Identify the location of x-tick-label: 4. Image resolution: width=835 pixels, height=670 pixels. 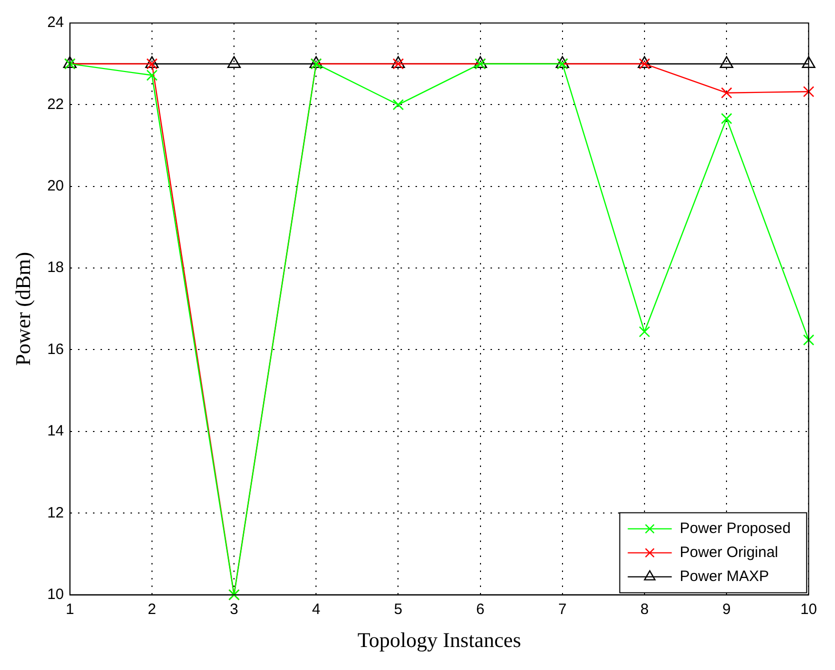
(316, 609).